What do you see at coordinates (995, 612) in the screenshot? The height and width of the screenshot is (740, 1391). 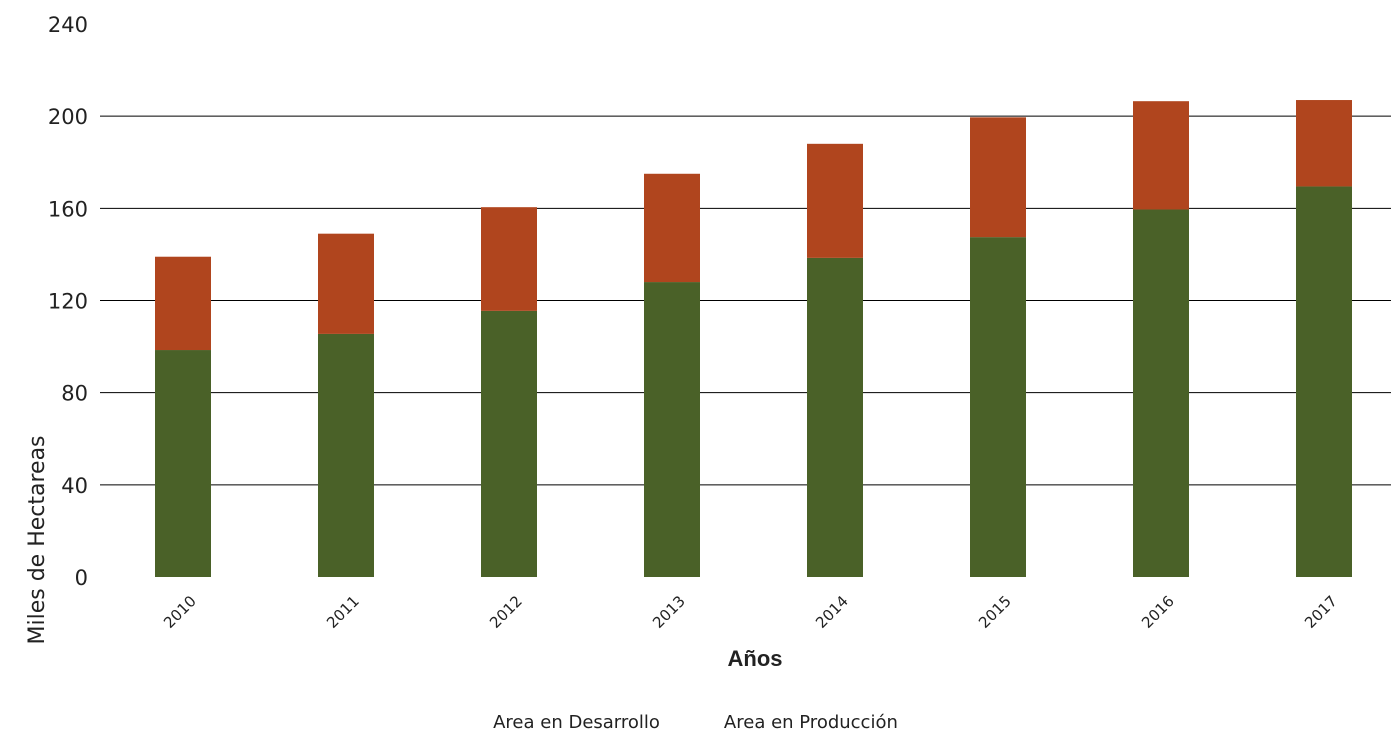 I see `x-tick-label: 2015` at bounding box center [995, 612].